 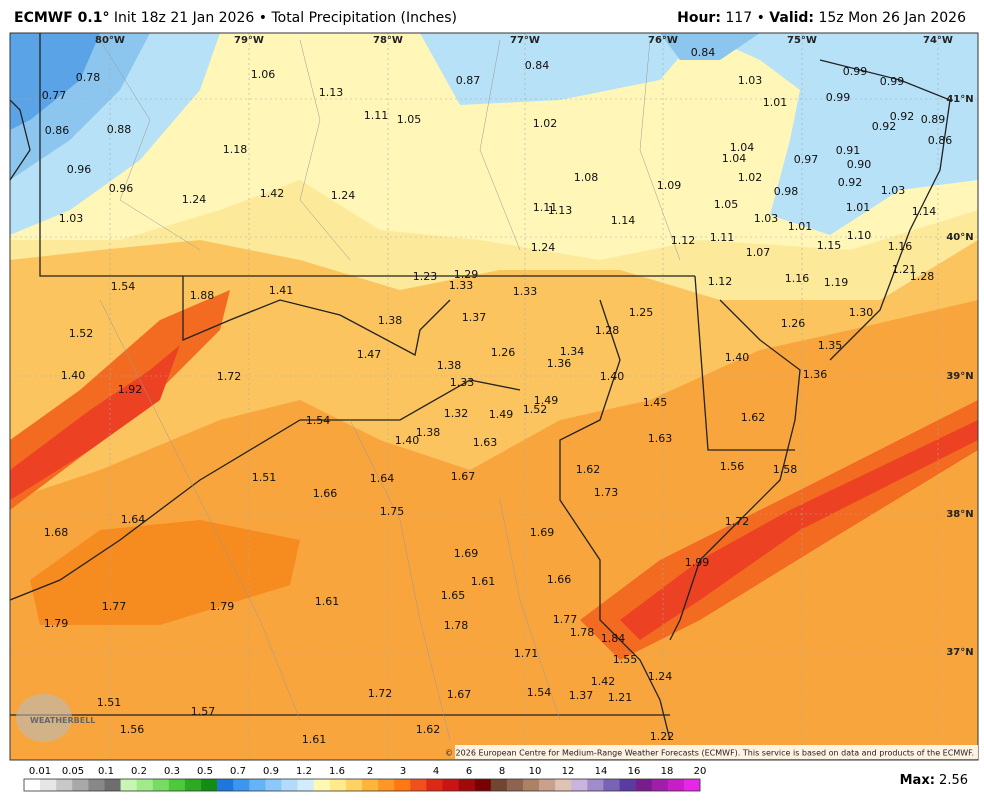 What do you see at coordinates (456, 413) in the screenshot?
I see `point-value: 1.32` at bounding box center [456, 413].